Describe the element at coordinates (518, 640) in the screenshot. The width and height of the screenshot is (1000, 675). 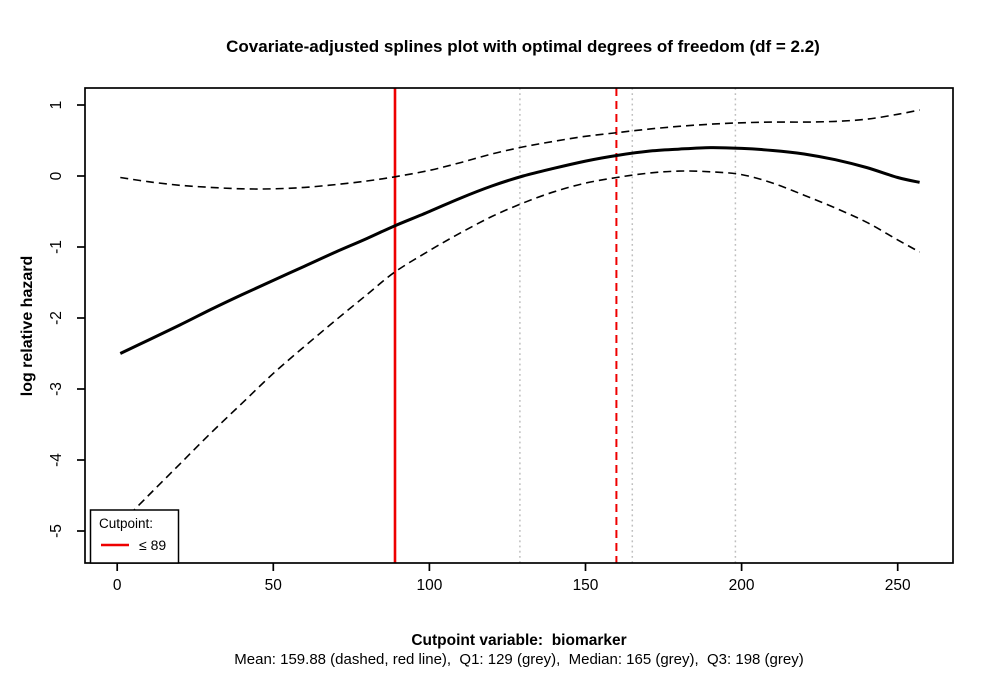
I see `x-axis-label: Cutpoint variable: biomarker` at that location.